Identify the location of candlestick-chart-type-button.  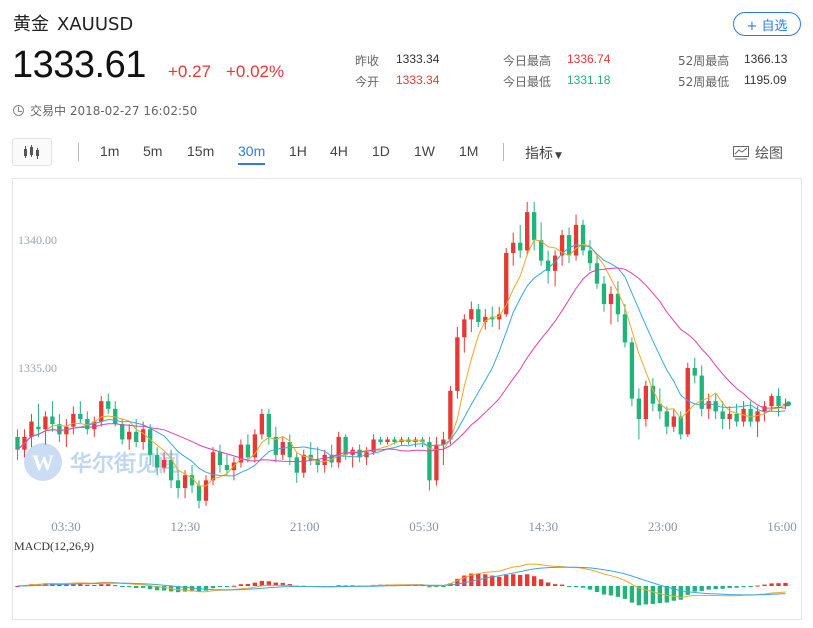
(32, 152).